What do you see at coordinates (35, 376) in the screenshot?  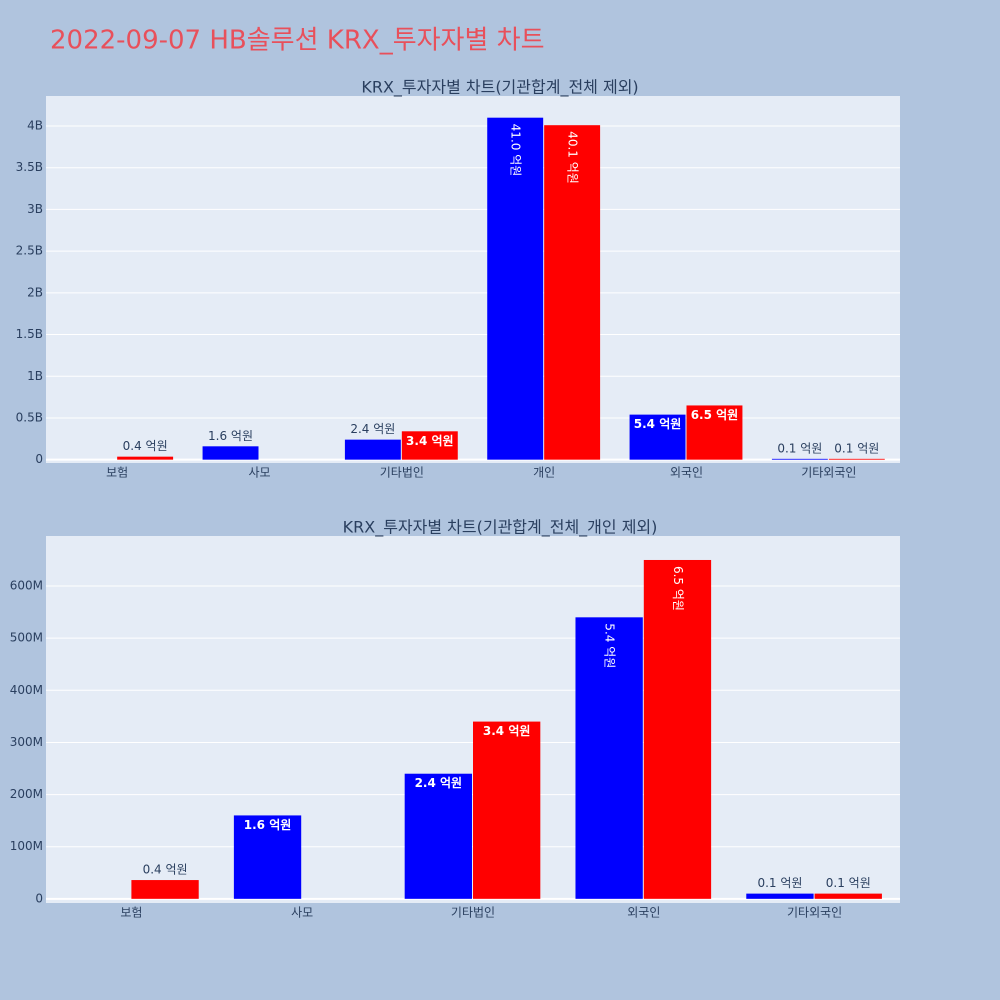 I see `y-tick-label: 1B` at bounding box center [35, 376].